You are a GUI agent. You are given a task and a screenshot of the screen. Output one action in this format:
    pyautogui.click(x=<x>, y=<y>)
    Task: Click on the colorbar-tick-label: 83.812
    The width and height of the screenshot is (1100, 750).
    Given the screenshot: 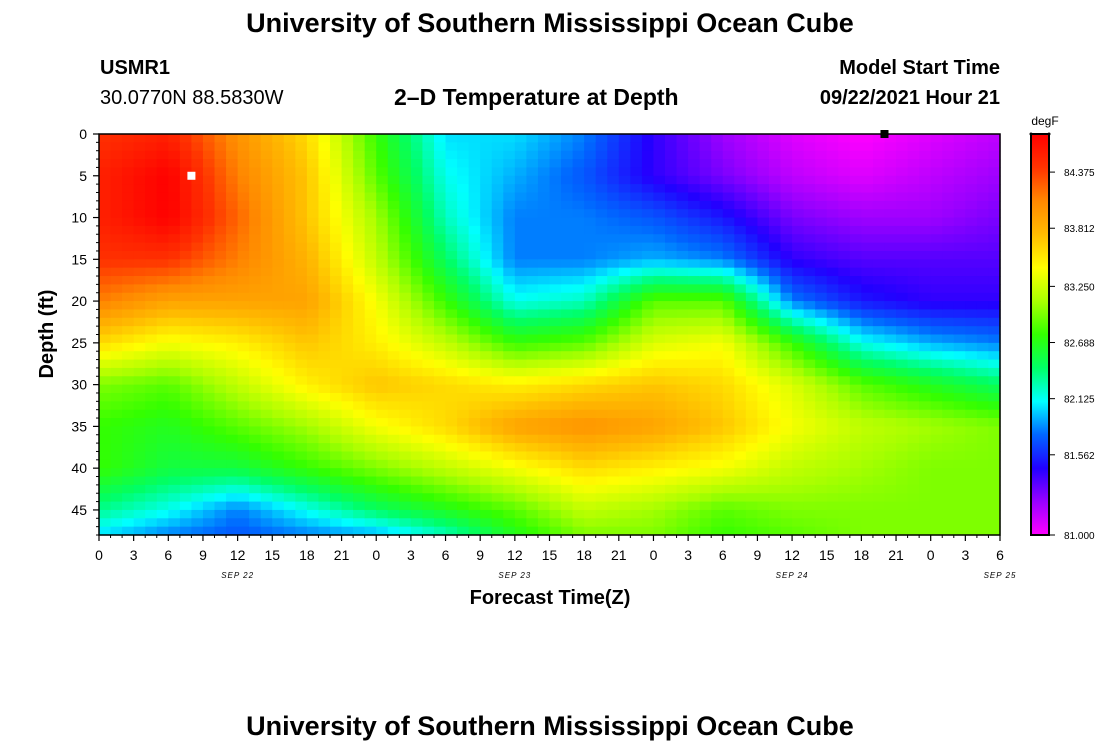 What is the action you would take?
    pyautogui.click(x=1079, y=229)
    